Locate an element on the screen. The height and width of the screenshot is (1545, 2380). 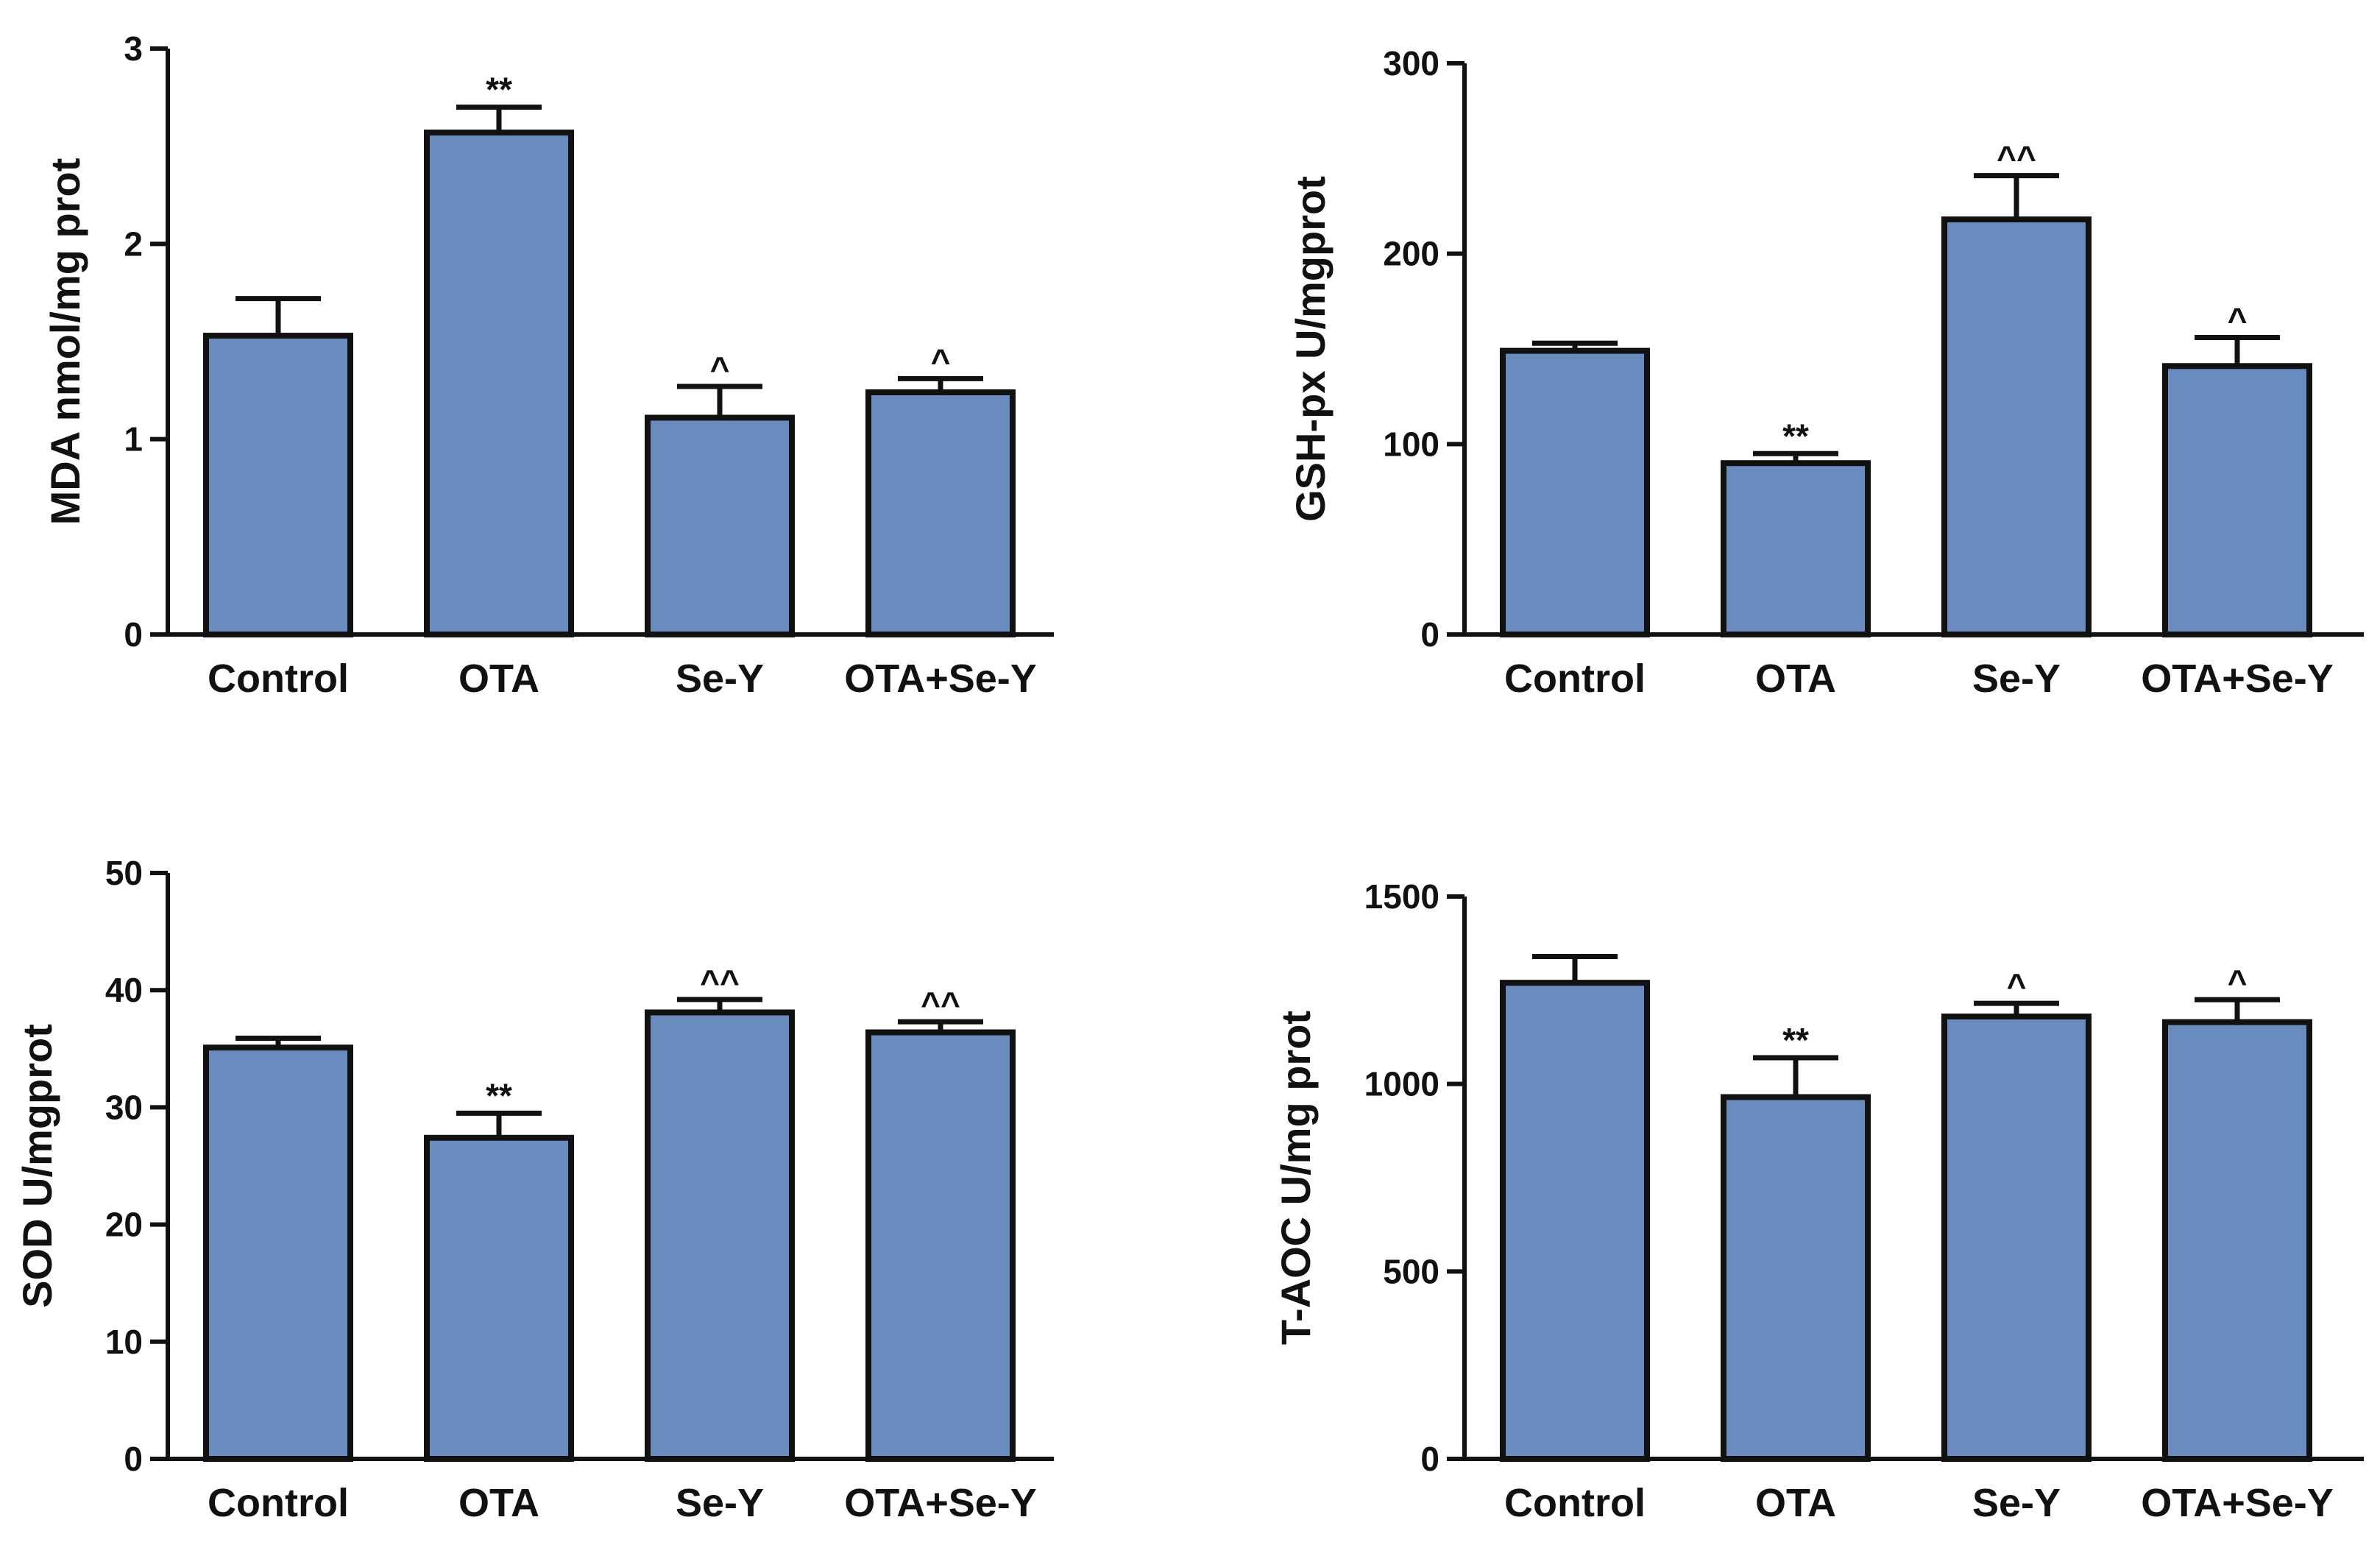
chart3-significance-mark: ** is located at coordinates (499, 1095).